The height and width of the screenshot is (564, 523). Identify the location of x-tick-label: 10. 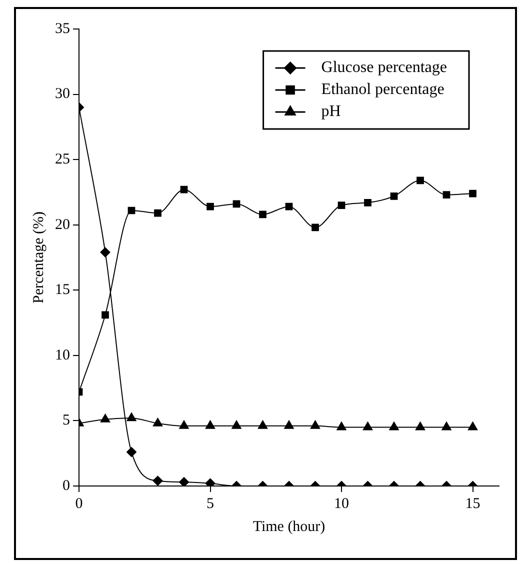
(341, 504).